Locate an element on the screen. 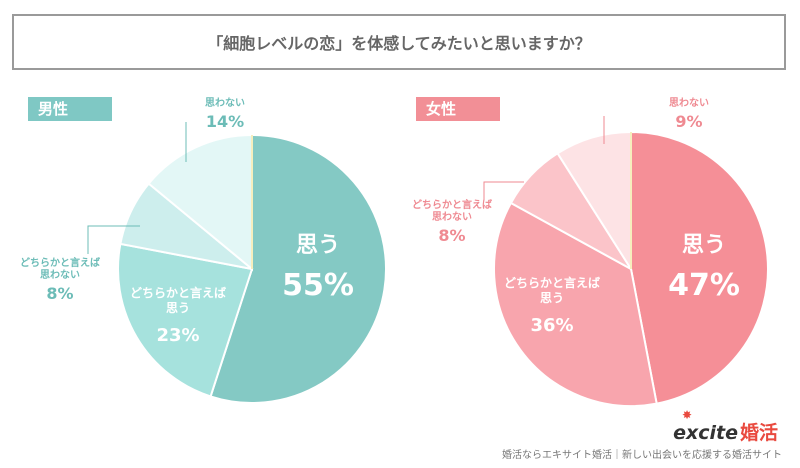  male-dochira-omou-name-line1: どちらかと言えば is located at coordinates (177, 293).